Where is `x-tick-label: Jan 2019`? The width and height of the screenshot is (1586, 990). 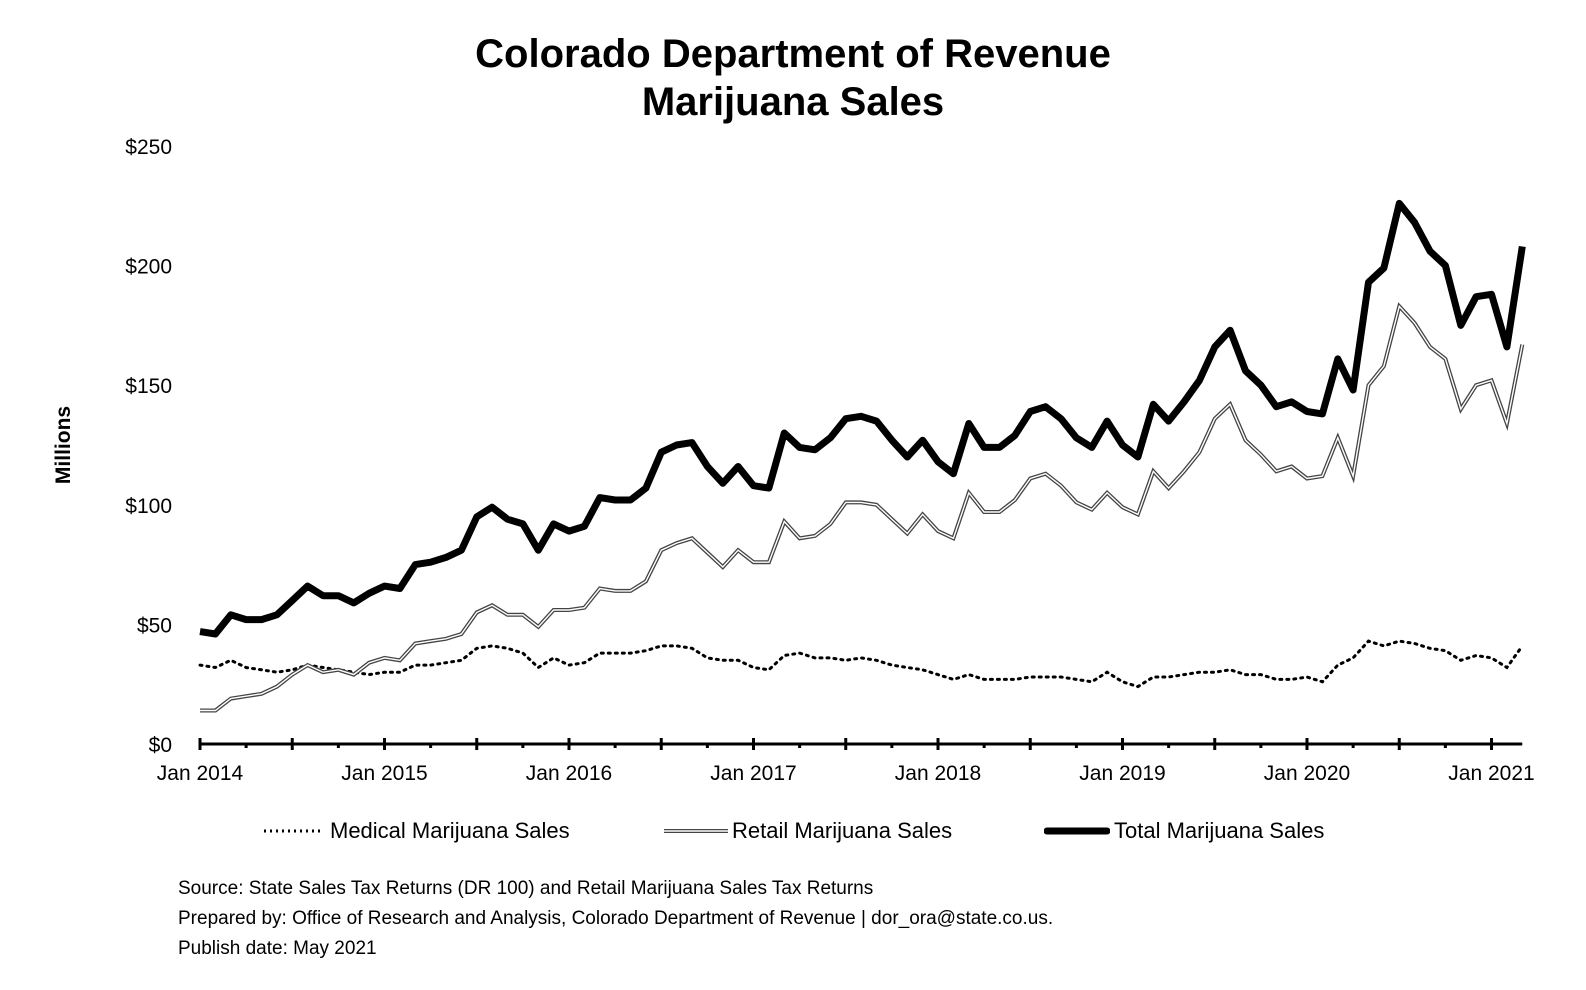 x-tick-label: Jan 2019 is located at coordinates (1122, 773).